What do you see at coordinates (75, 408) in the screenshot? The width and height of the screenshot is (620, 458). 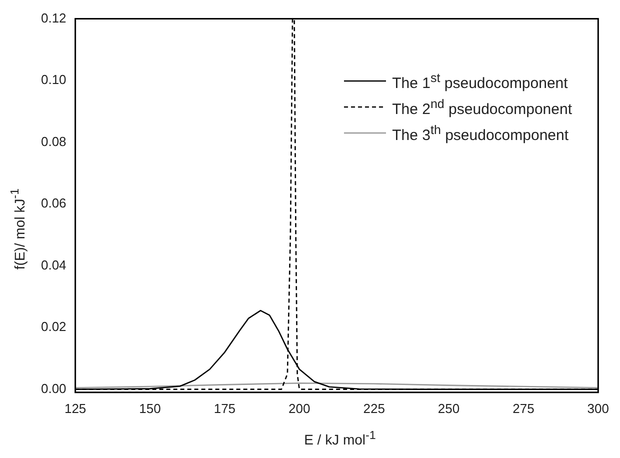 I see `x-tick-label: 125` at bounding box center [75, 408].